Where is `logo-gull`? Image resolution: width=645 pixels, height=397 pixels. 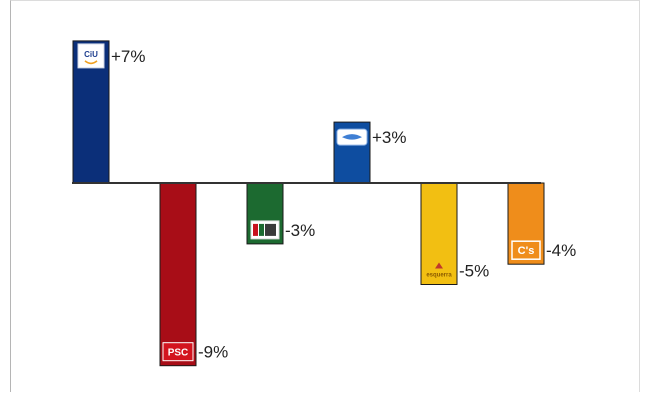 logo-gull is located at coordinates (352, 137).